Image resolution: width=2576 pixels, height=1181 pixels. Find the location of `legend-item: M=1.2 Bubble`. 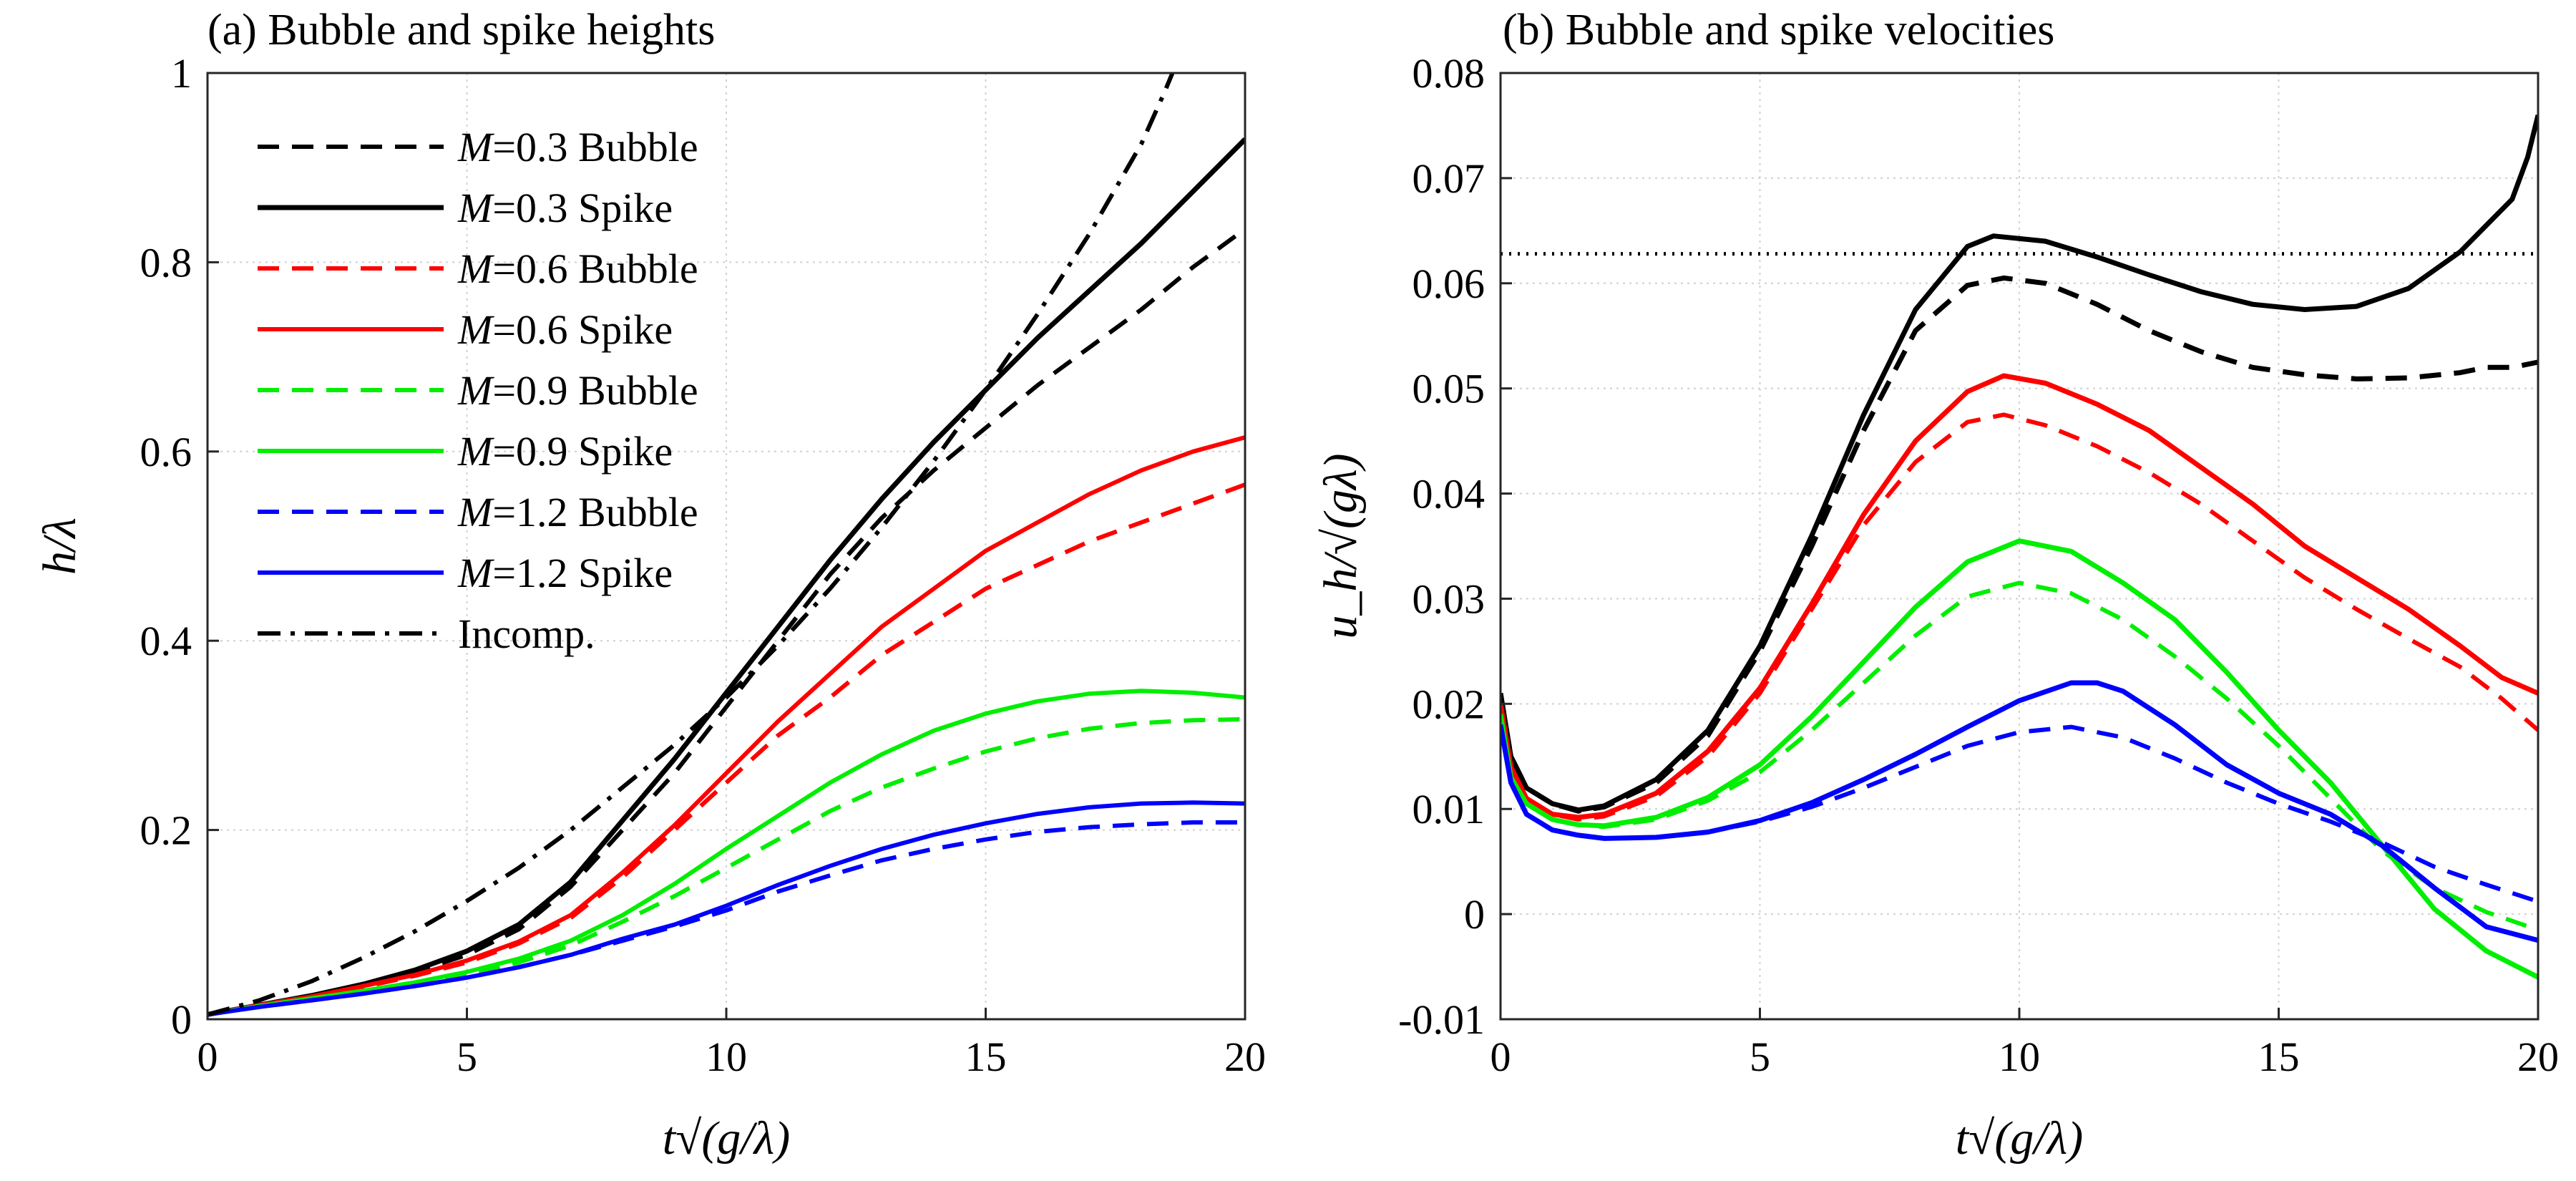

legend-item: M=1.2 Bubble is located at coordinates (577, 512).